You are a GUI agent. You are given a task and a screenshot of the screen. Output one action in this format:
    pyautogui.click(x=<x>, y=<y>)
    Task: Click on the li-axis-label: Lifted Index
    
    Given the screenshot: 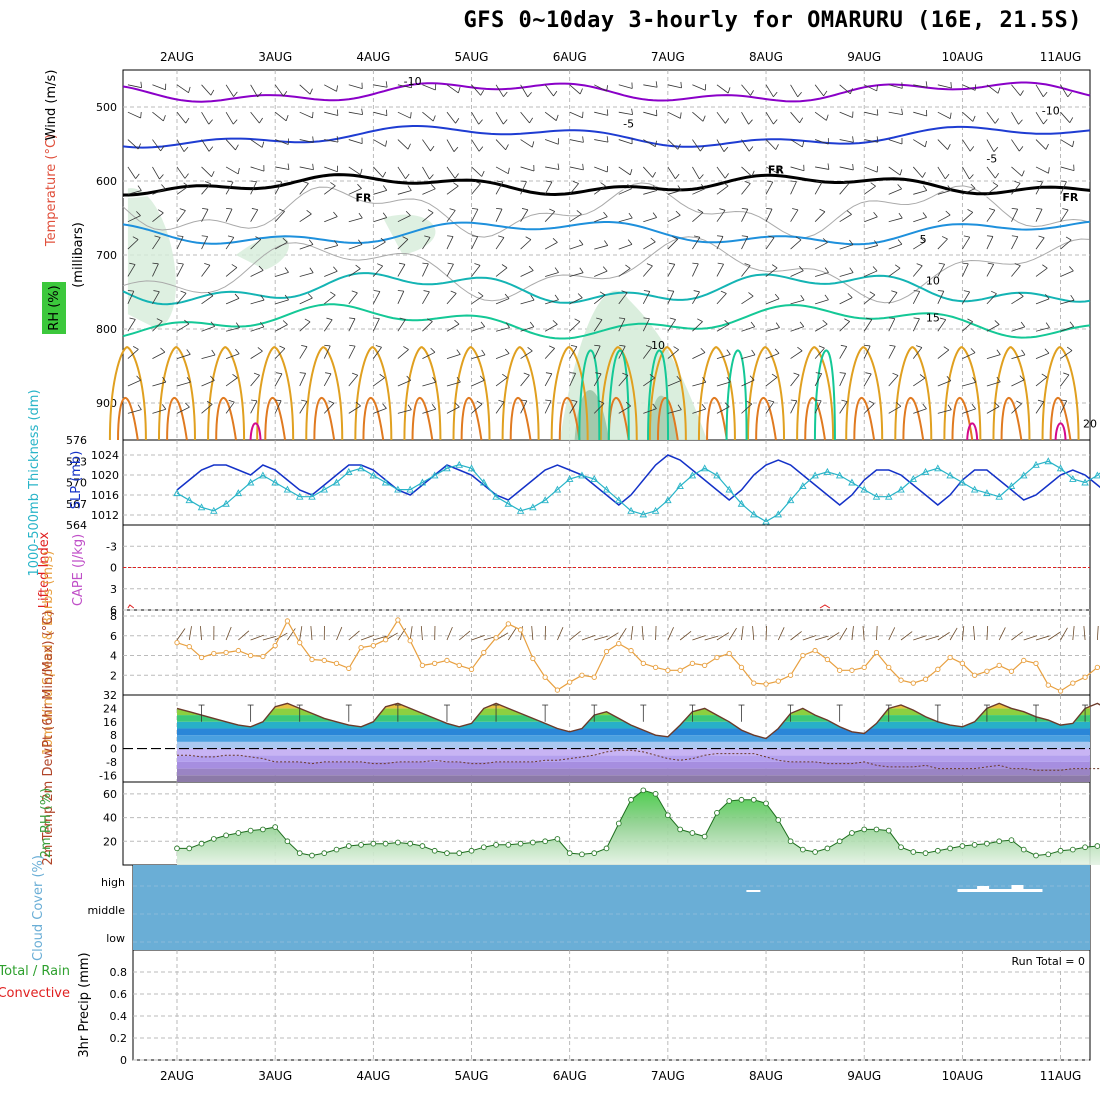 What is the action you would take?
    pyautogui.click(x=44, y=569)
    